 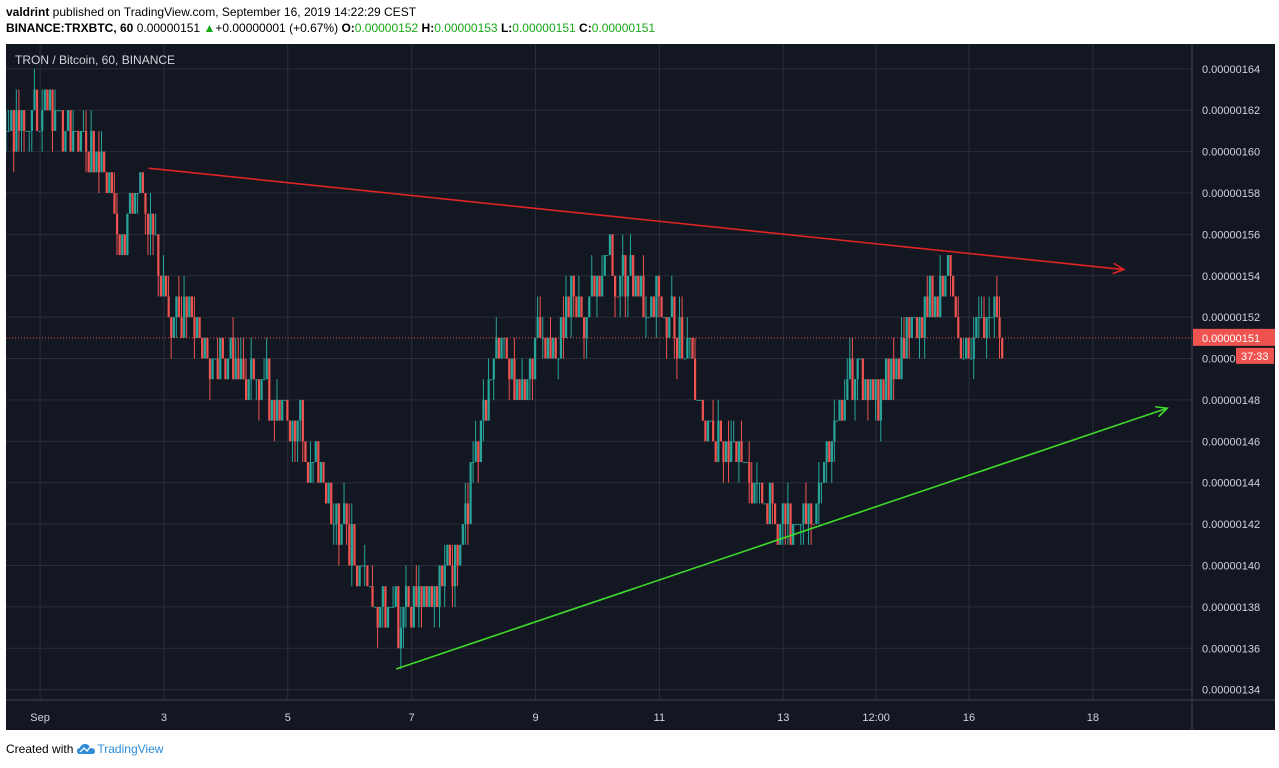 What do you see at coordinates (70, 28) in the screenshot?
I see `symbol-label: BINANCE:TRXBTC, 60` at bounding box center [70, 28].